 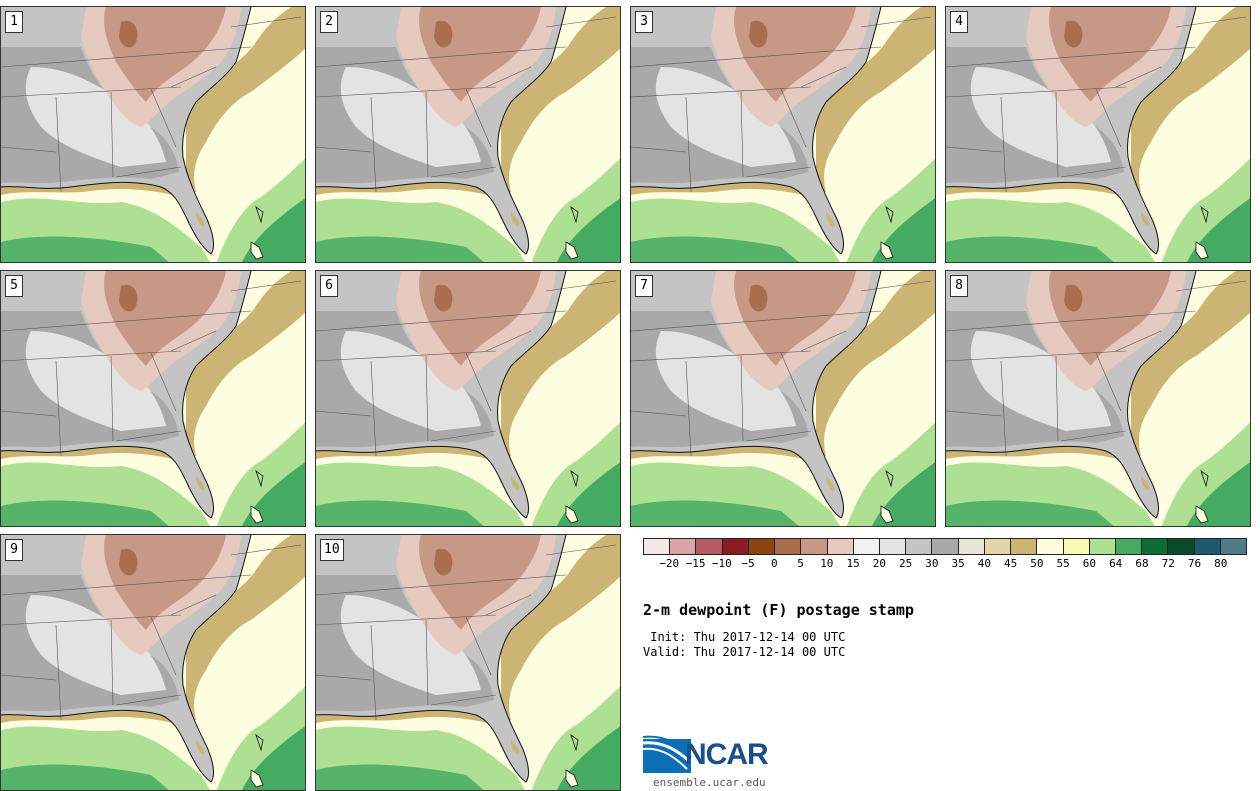 I want to click on member-label: 9, so click(x=14, y=550).